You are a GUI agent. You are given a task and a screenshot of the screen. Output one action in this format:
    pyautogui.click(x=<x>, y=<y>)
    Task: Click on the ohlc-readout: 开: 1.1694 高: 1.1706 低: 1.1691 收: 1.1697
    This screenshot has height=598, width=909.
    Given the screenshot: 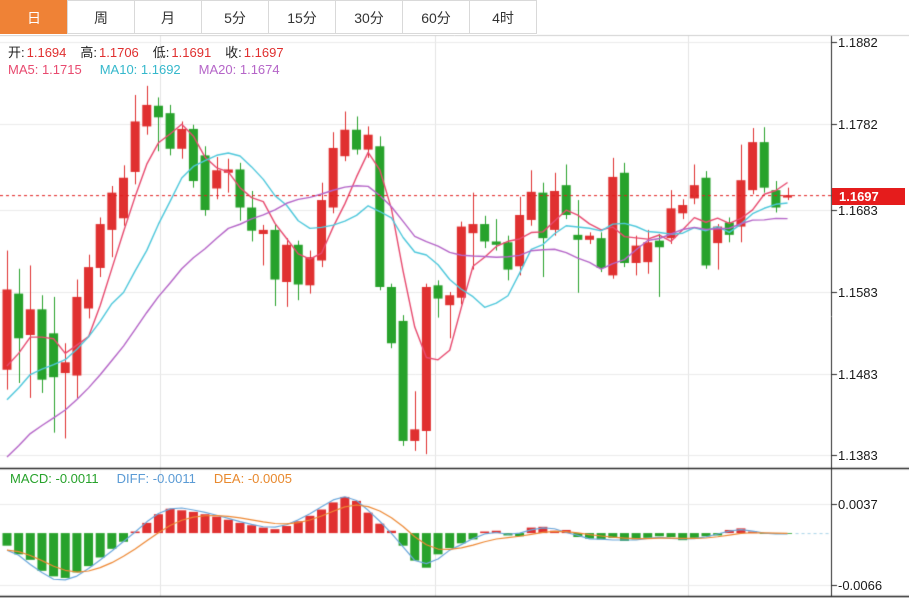 What is the action you would take?
    pyautogui.click(x=153, y=51)
    